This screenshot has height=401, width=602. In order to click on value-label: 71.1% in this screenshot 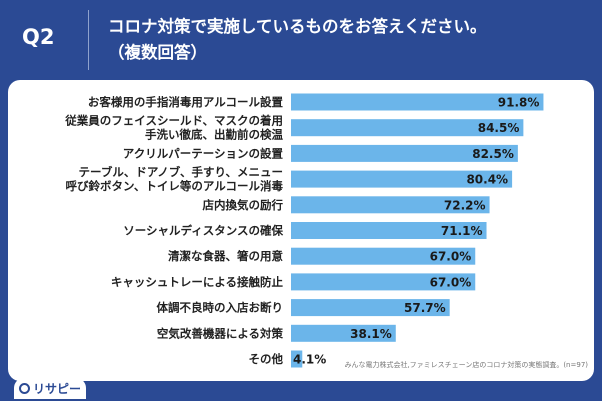, I will do `click(462, 231)`.